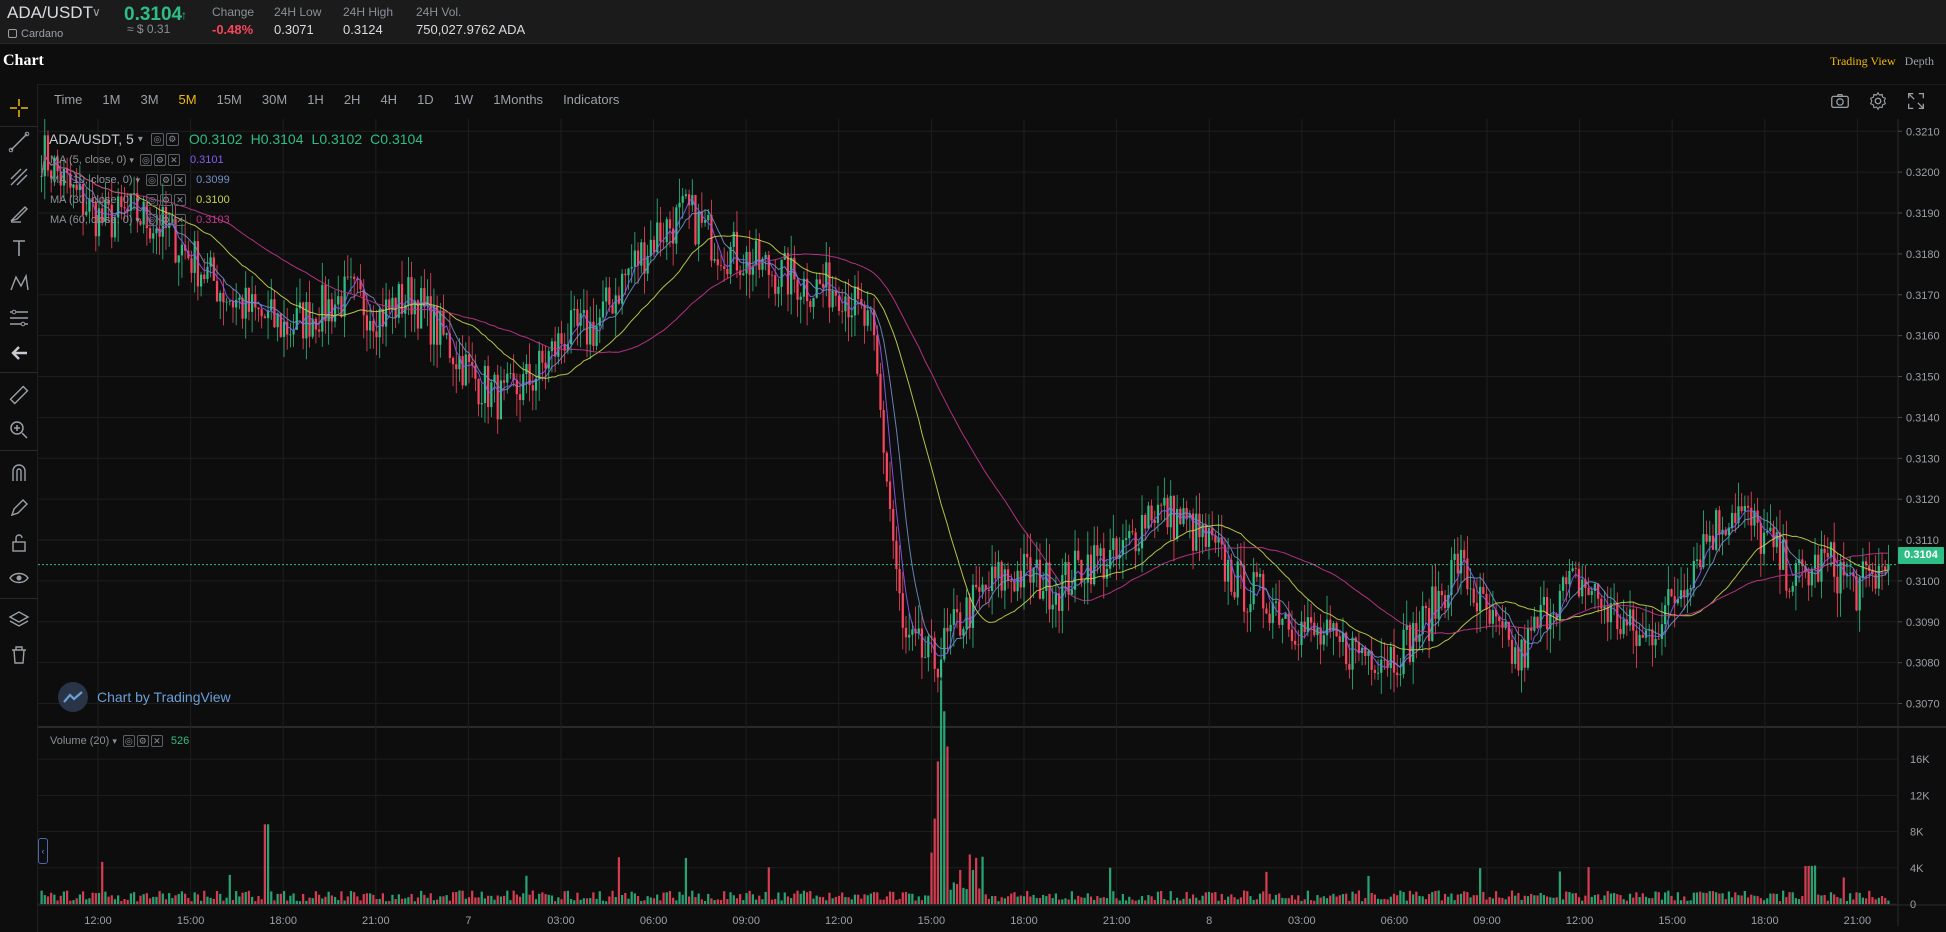  Describe the element at coordinates (229, 99) in the screenshot. I see `interval-15m: 15M` at that location.